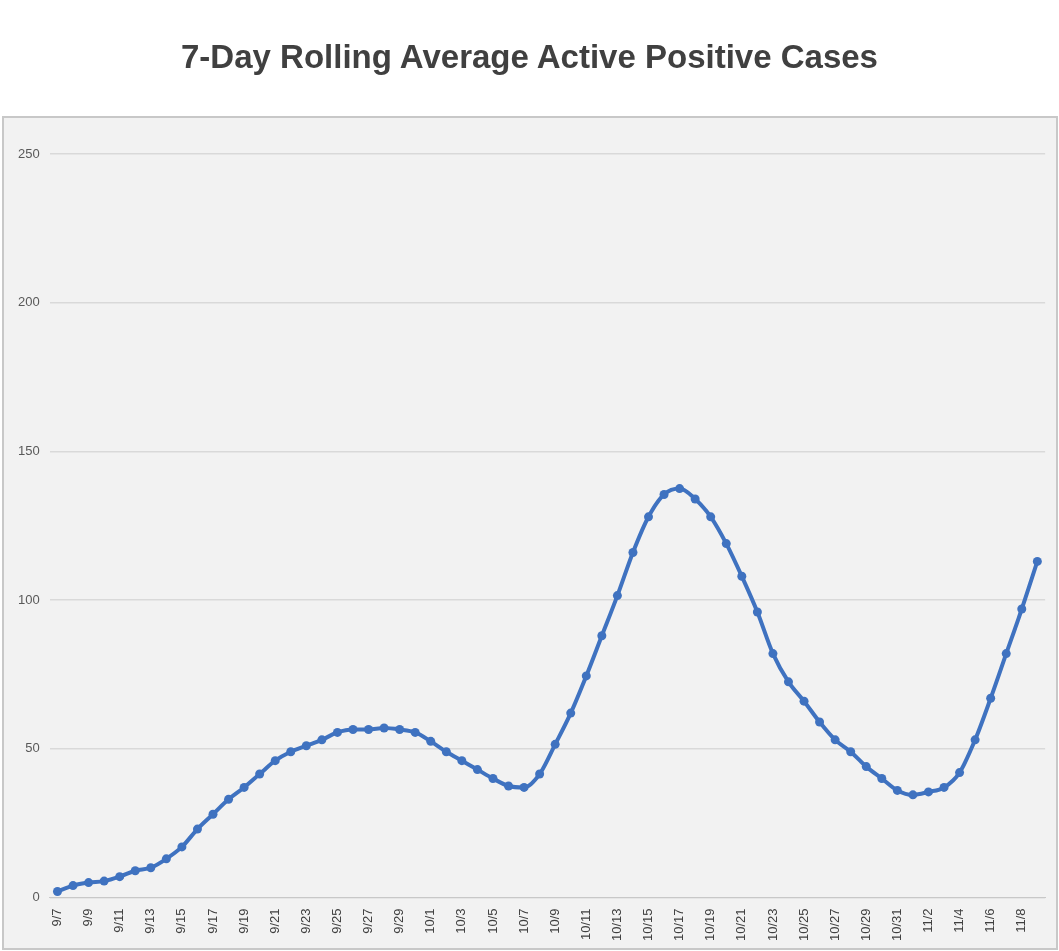 The height and width of the screenshot is (951, 1059). Describe the element at coordinates (529, 57) in the screenshot. I see `chart-title: 7-Day Rolling Average Active Positive Cases` at that location.